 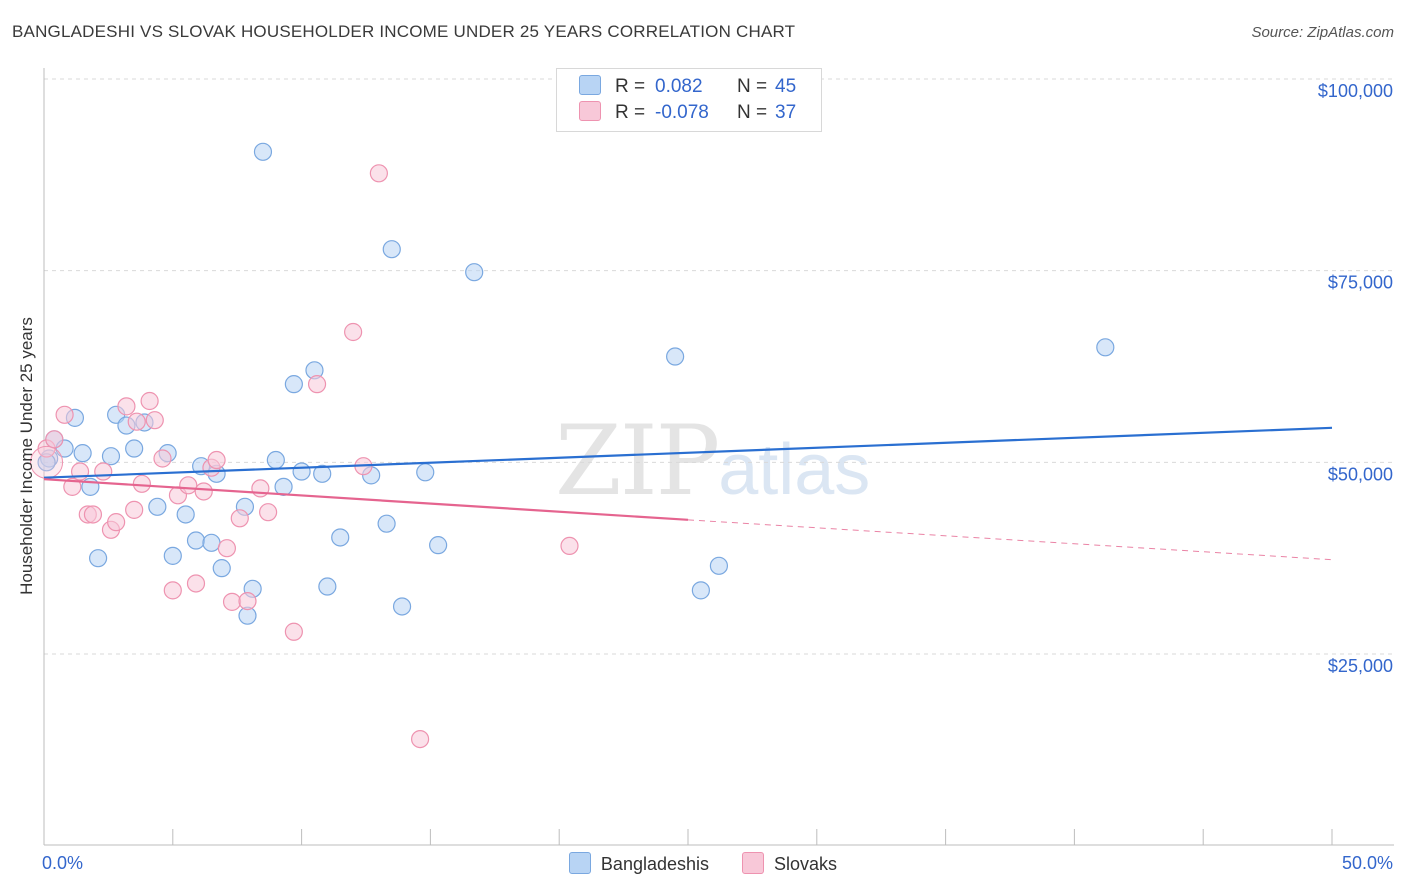 I want to click on y-tick-label: $75,000, so click(x=1360, y=283).